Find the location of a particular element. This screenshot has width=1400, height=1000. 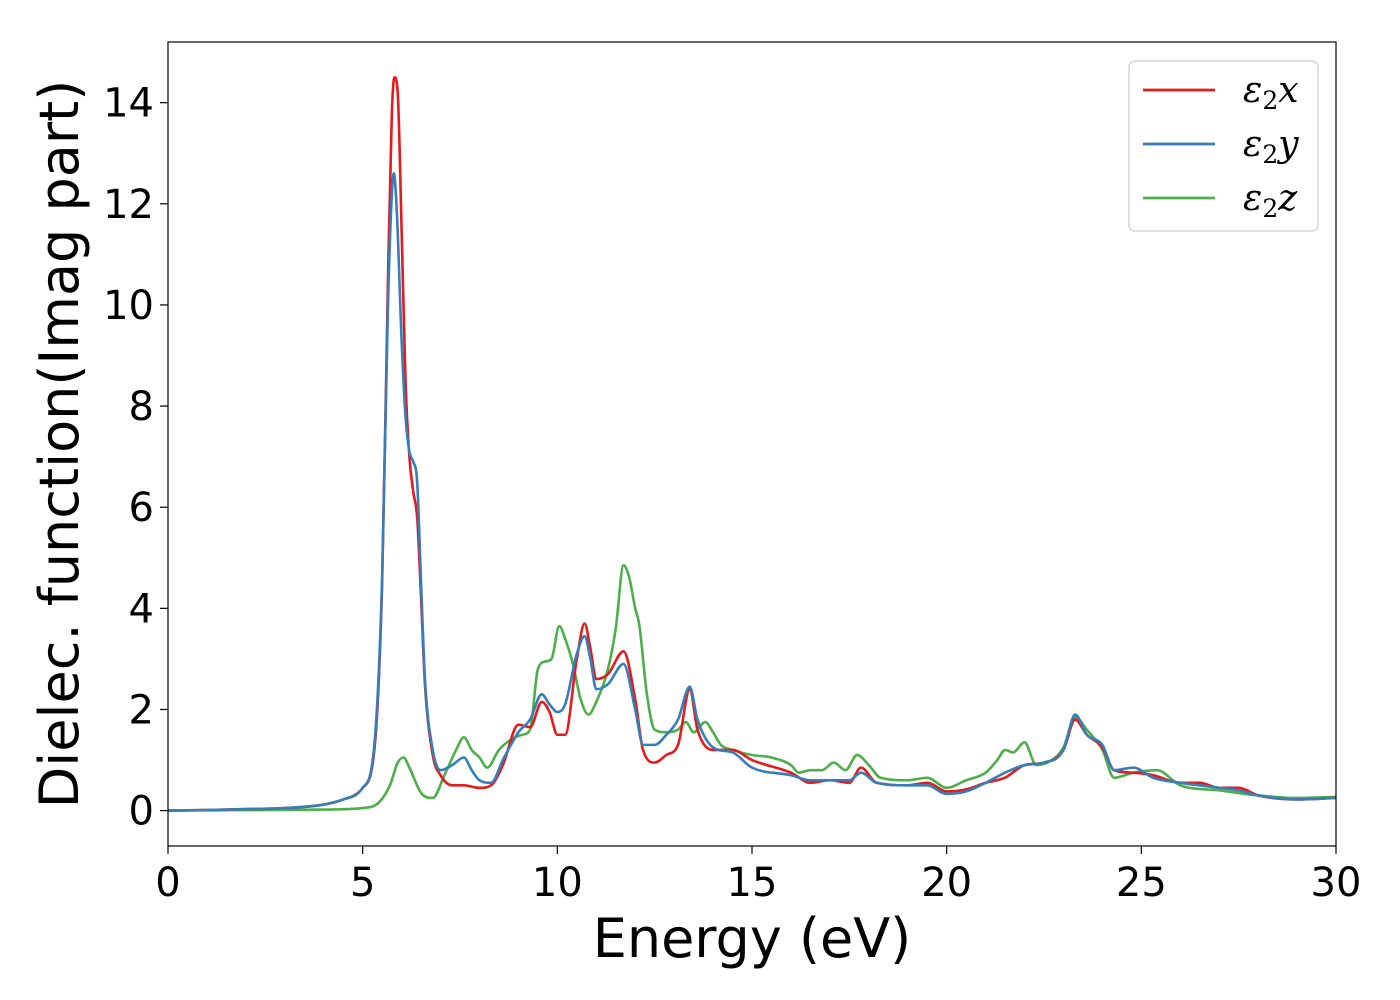

x-axis-label: Energy (eV) is located at coordinates (752, 938).